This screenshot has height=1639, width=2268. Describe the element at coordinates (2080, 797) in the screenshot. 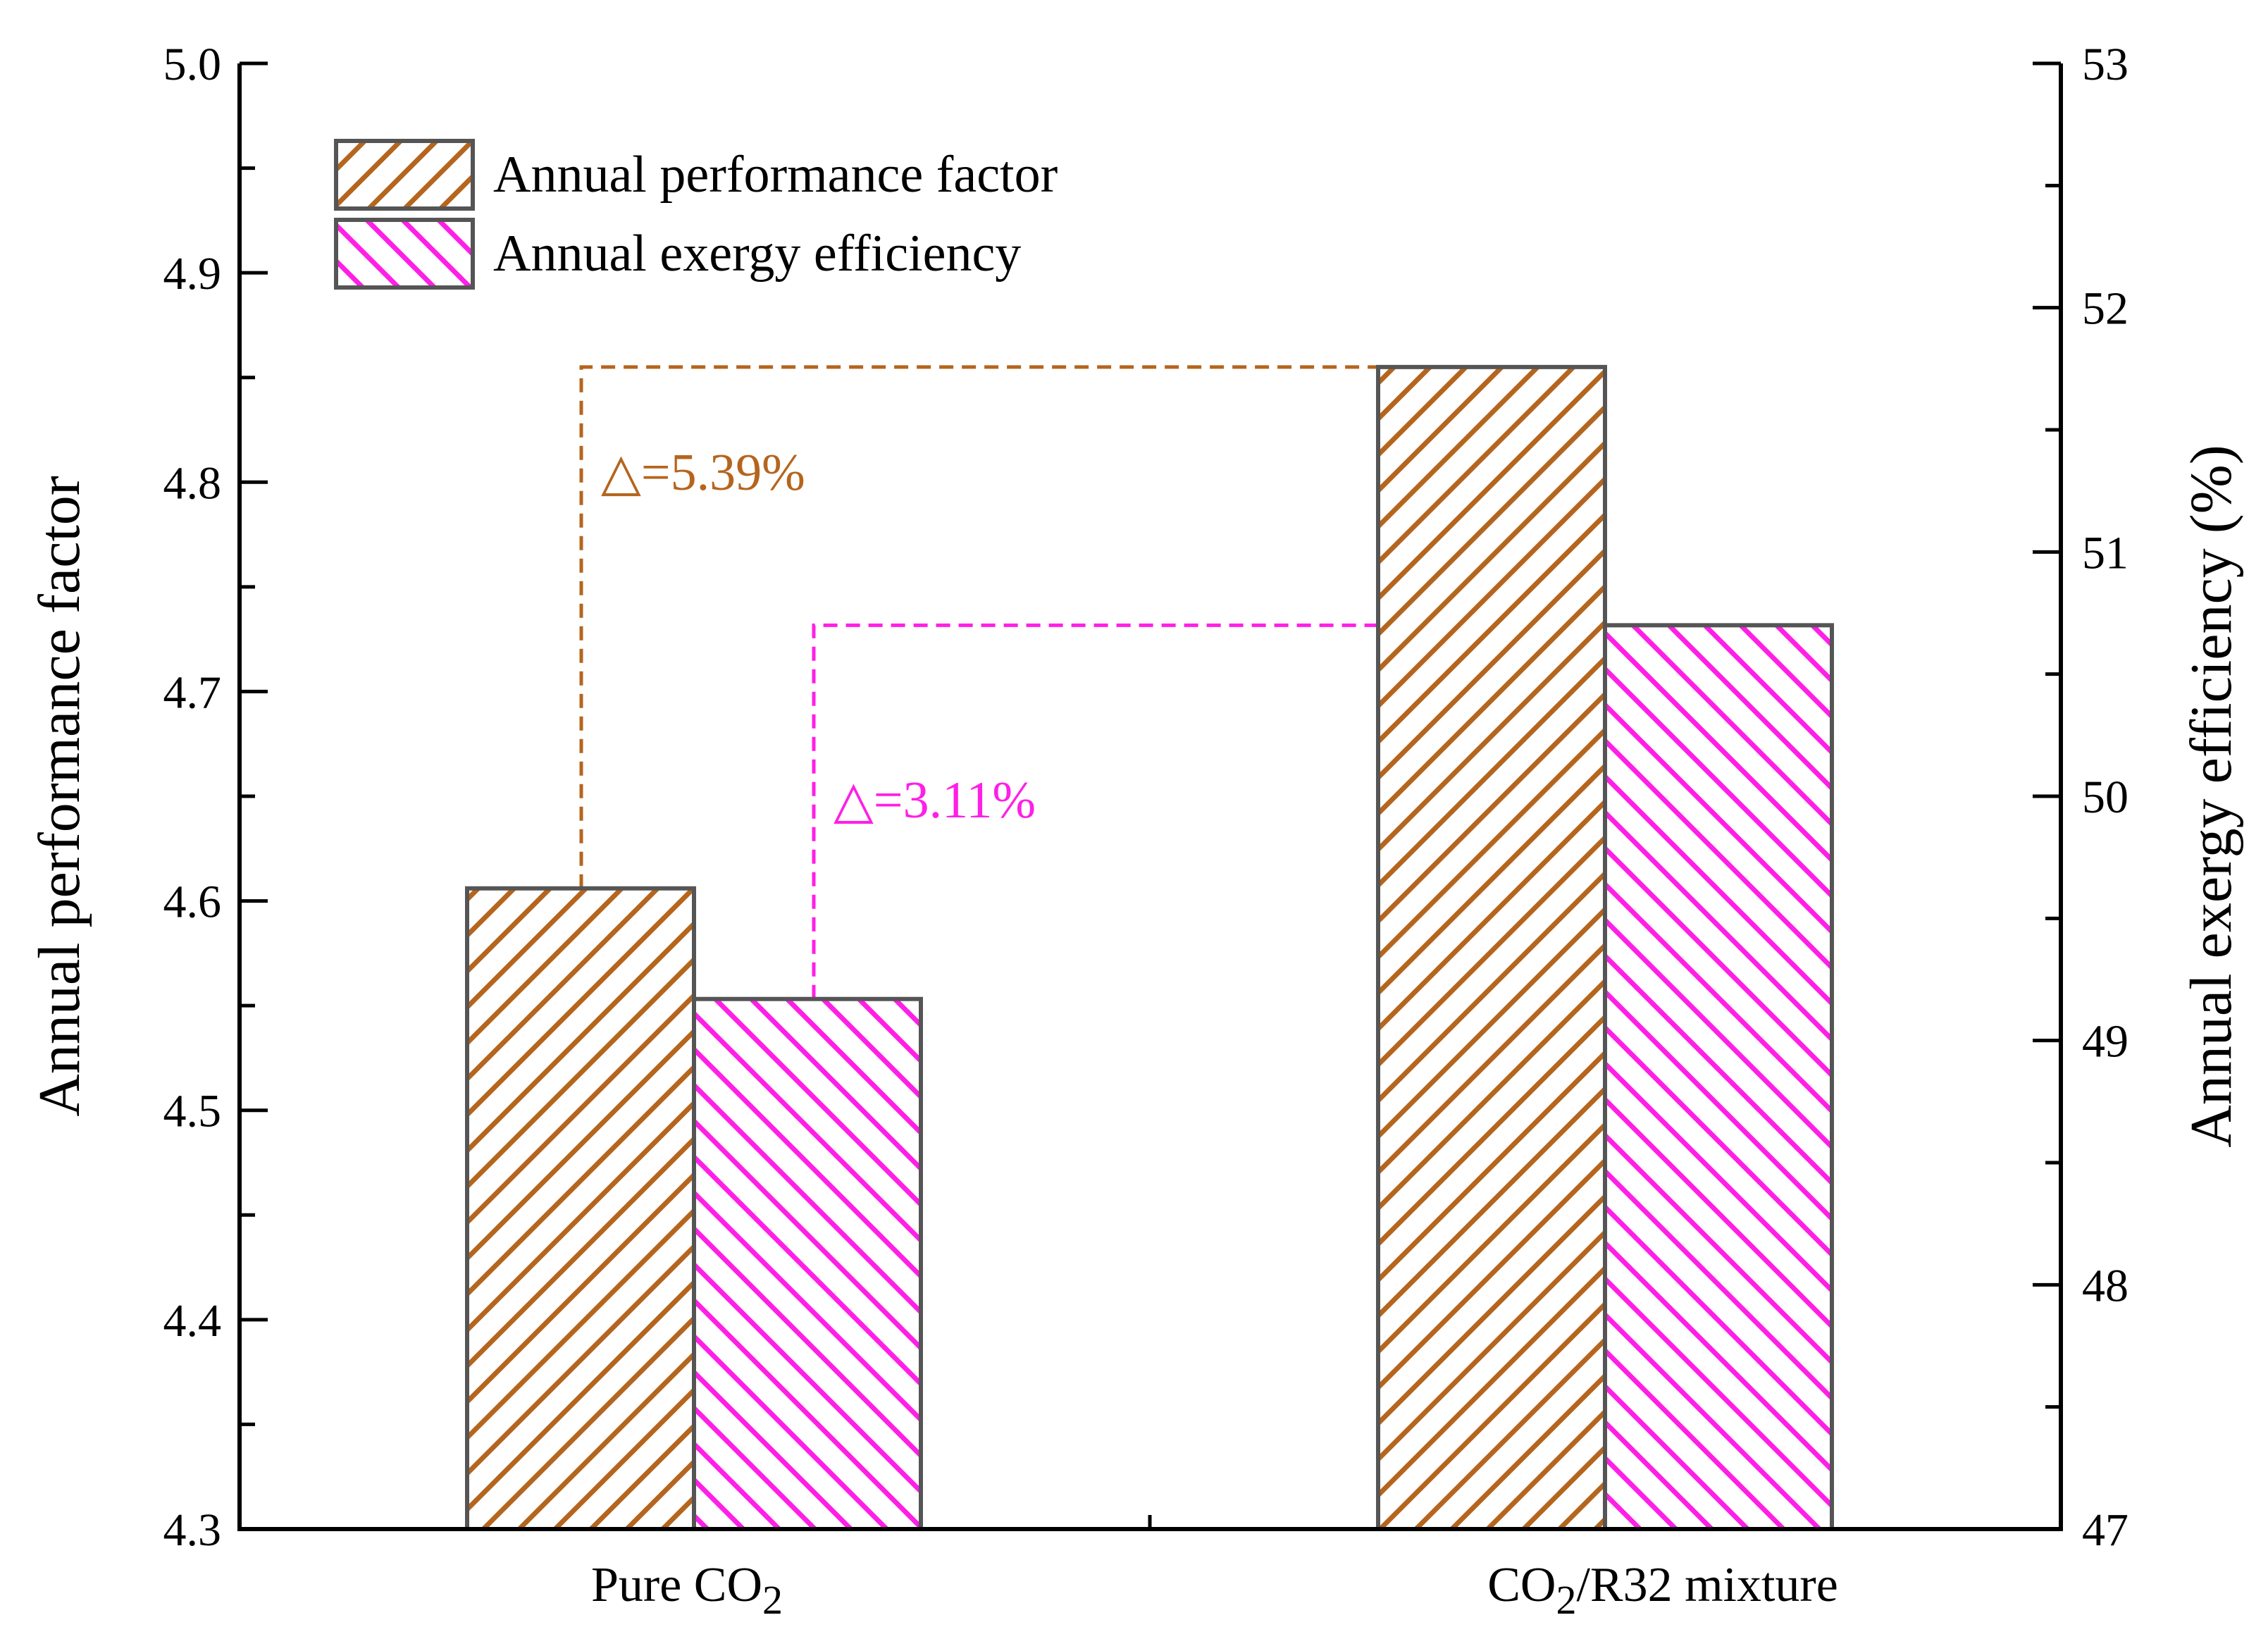

I see `right-ticks: 47 48 49 50 51 52 53` at that location.